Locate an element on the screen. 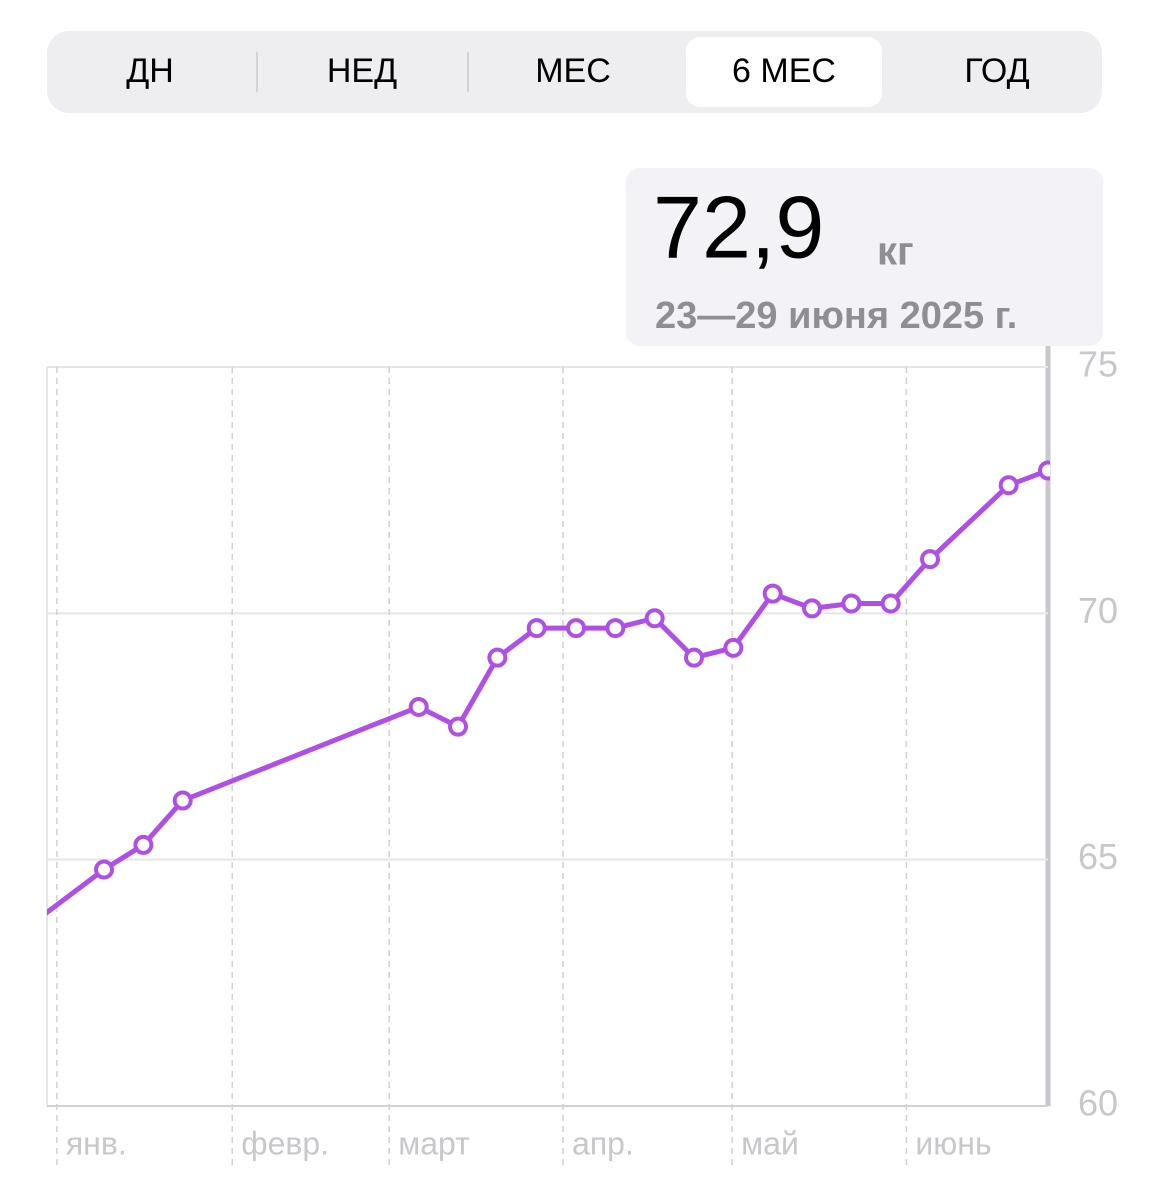  x-tick-label: янв. is located at coordinates (96, 1143).